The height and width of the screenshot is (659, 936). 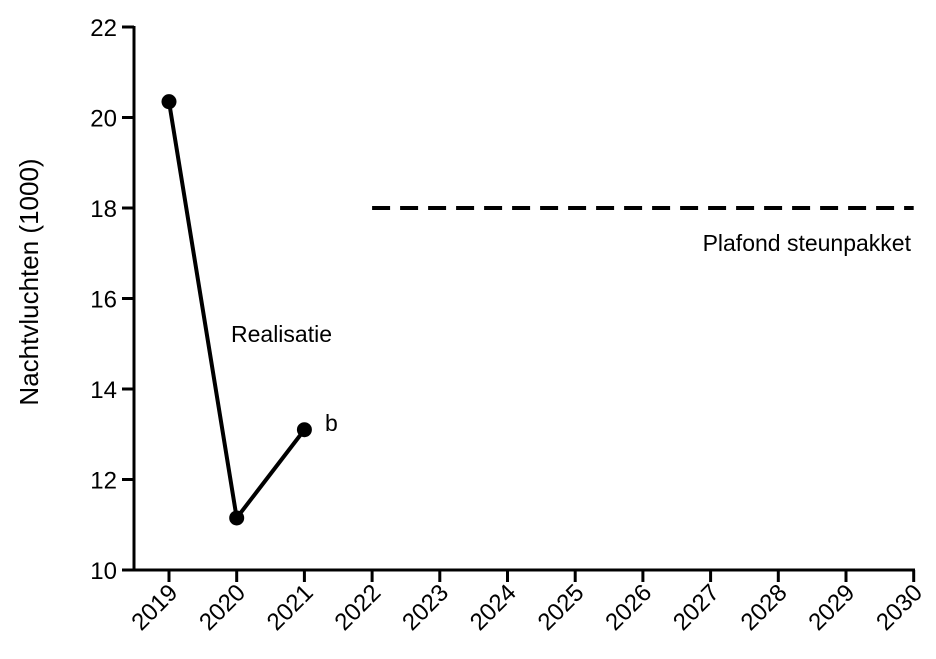 What do you see at coordinates (103, 481) in the screenshot?
I see `y-tick-label: 12` at bounding box center [103, 481].